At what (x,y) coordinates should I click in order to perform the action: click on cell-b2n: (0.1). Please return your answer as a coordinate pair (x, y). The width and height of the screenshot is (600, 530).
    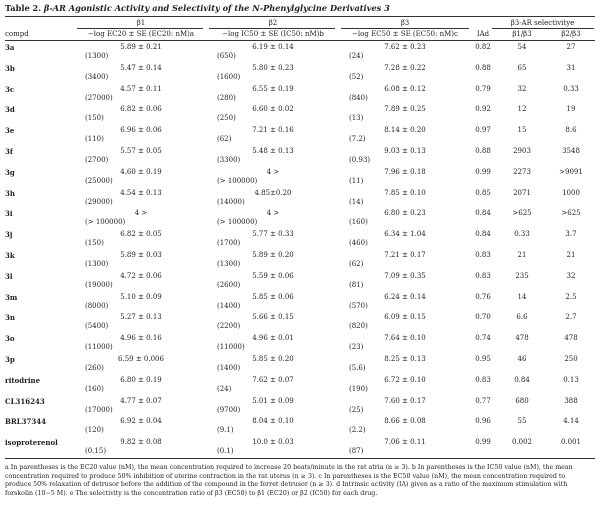
    Looking at the image, I should click on (225, 451).